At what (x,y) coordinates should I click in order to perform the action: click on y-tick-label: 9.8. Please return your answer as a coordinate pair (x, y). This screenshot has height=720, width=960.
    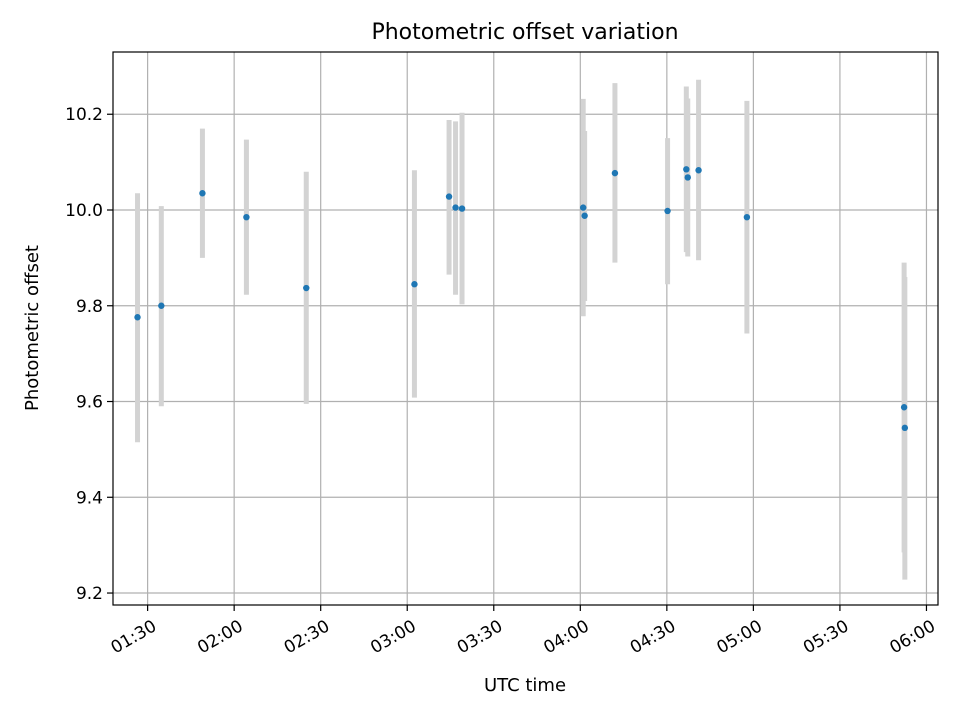
    Looking at the image, I should click on (89, 307).